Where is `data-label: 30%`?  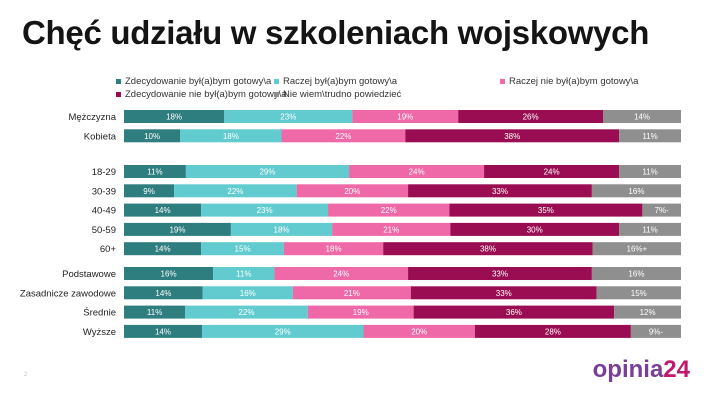
data-label: 30% is located at coordinates (535, 229).